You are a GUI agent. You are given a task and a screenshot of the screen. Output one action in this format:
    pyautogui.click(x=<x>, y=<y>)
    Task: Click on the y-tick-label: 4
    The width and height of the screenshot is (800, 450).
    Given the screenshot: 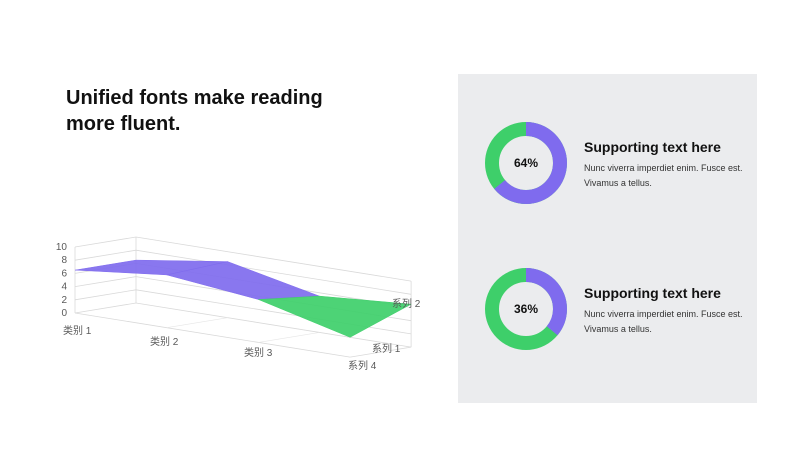 What is the action you would take?
    pyautogui.click(x=64, y=287)
    